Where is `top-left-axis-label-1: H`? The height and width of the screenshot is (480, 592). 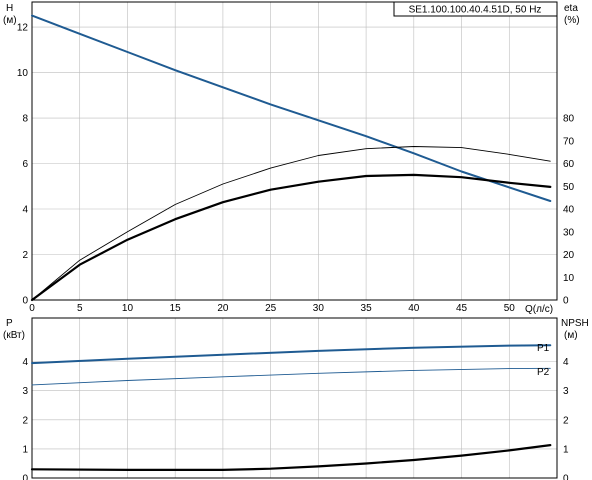
top-left-axis-label-1: H is located at coordinates (9, 8).